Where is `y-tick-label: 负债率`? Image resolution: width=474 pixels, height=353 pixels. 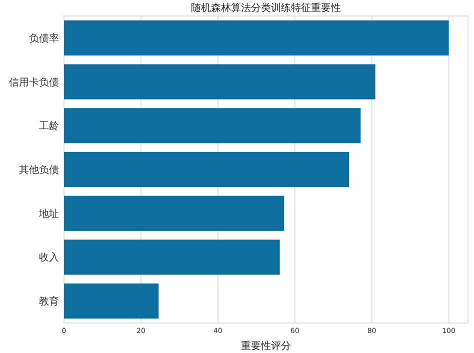 y-tick-label: 负债率 is located at coordinates (44, 38).